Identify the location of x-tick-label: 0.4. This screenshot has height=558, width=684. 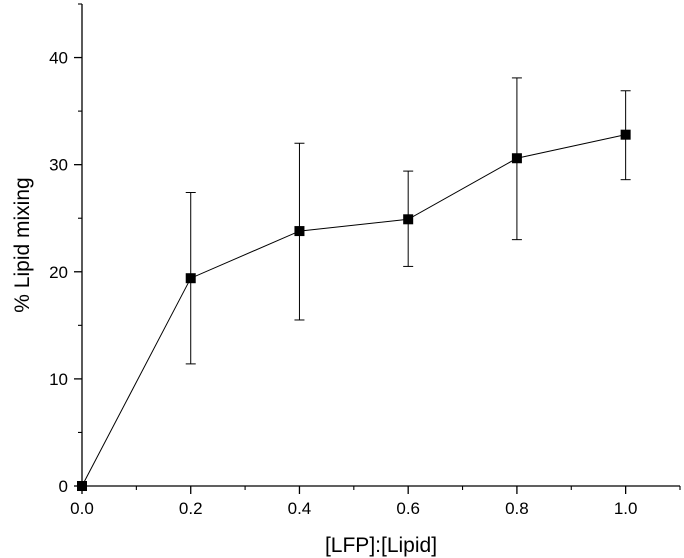
(300, 508).